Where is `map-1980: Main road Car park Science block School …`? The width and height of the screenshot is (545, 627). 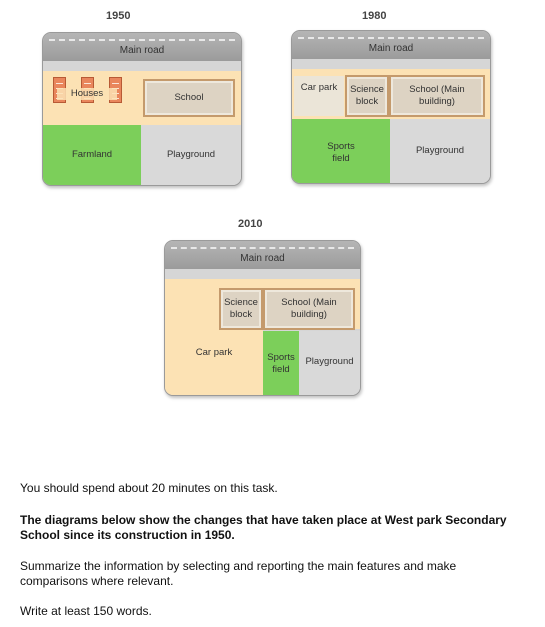 map-1980: Main road Car park Science block School … is located at coordinates (391, 107).